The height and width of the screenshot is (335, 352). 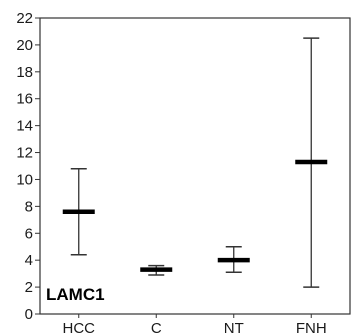 I want to click on y-tick-label-14: 14, so click(x=24, y=126).